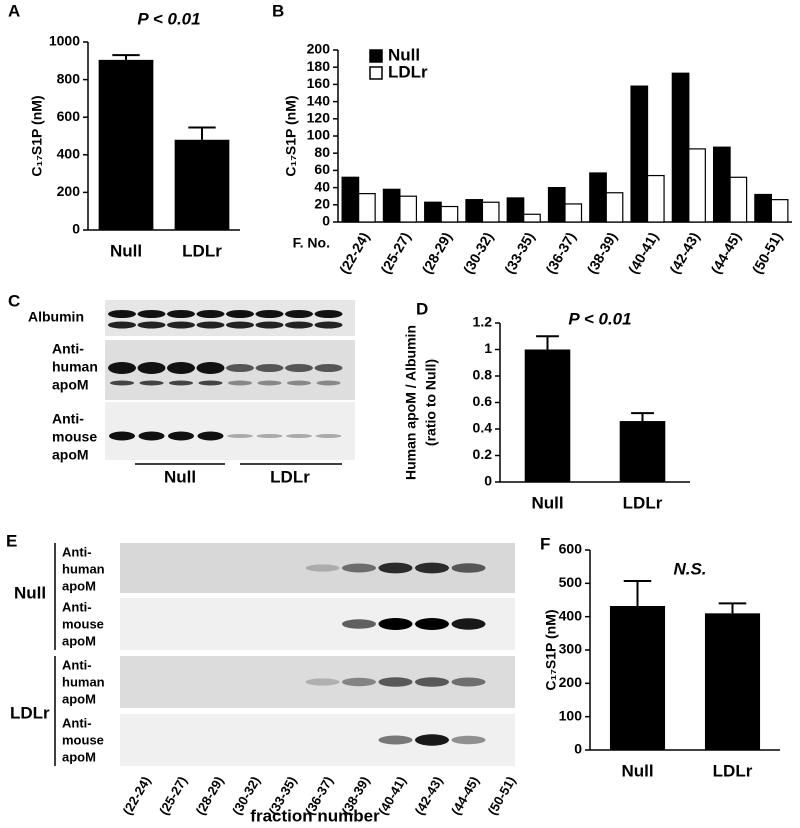 The width and height of the screenshot is (800, 828). I want to click on y-tick-label: 0.4, so click(483, 428).